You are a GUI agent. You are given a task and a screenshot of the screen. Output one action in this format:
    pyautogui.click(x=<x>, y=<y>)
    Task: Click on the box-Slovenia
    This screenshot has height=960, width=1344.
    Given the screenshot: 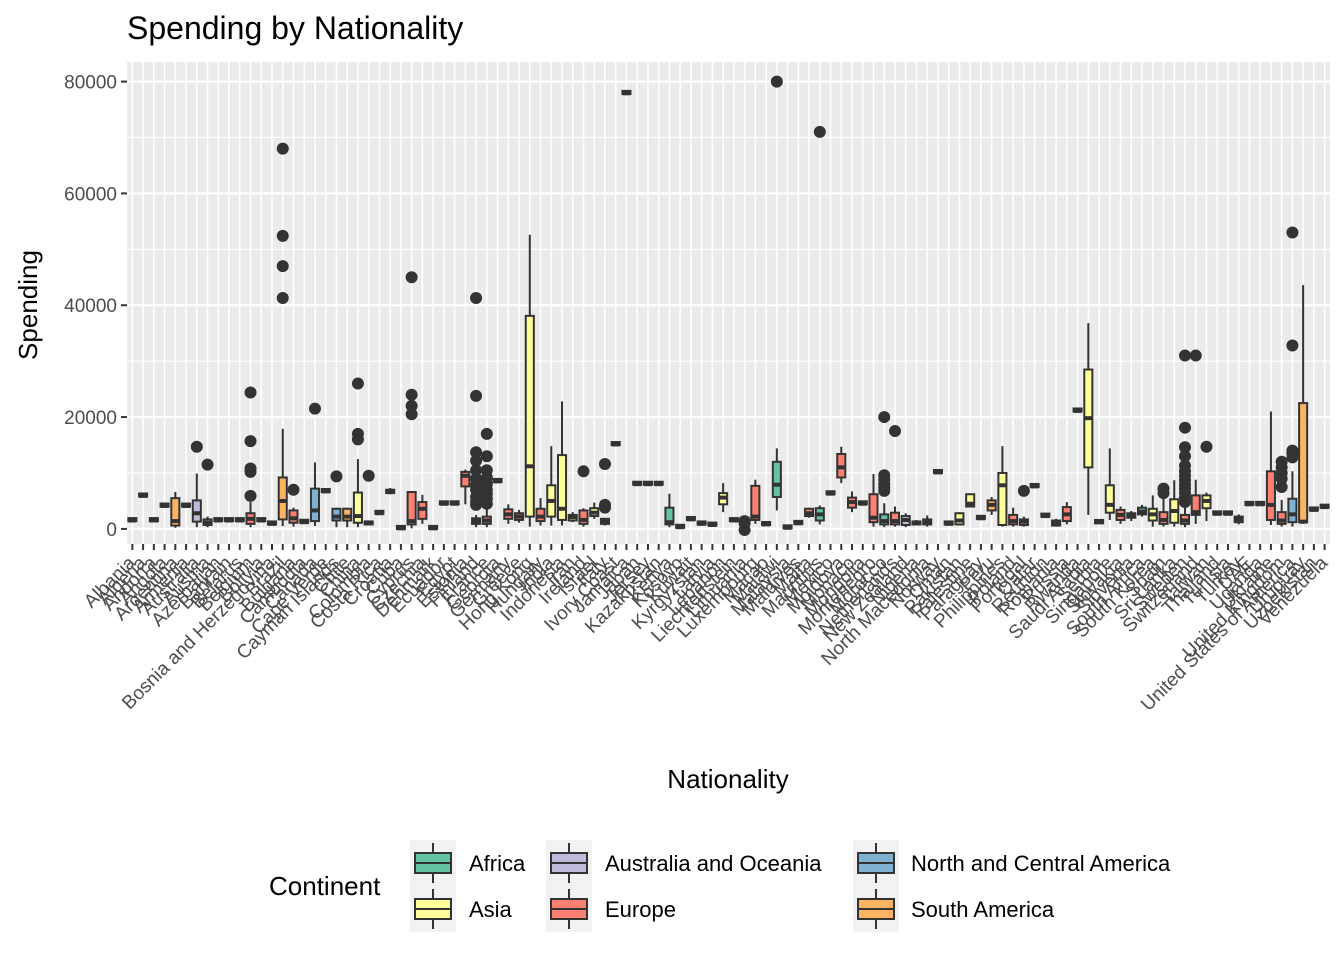 What is the action you would take?
    pyautogui.click(x=1131, y=516)
    